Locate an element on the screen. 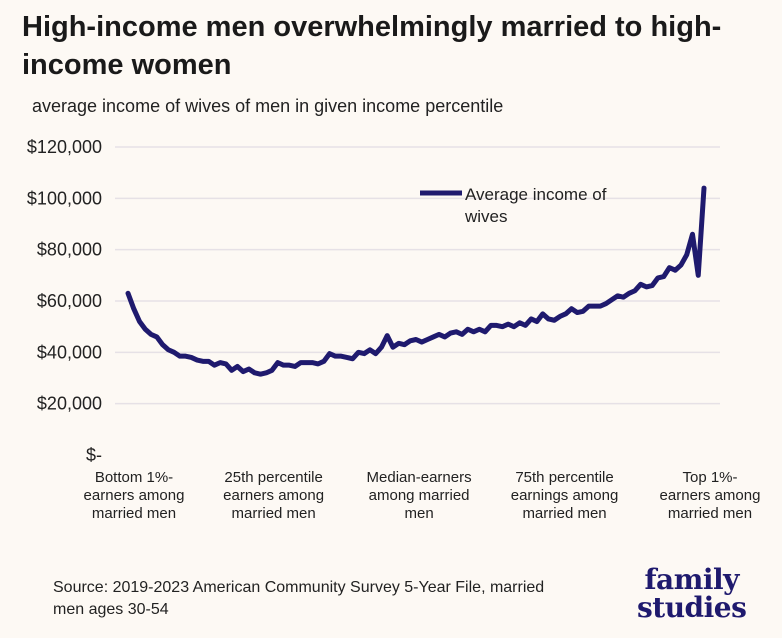 The height and width of the screenshot is (638, 782). x-category-label: 25th percentile earners among married men is located at coordinates (273, 495).